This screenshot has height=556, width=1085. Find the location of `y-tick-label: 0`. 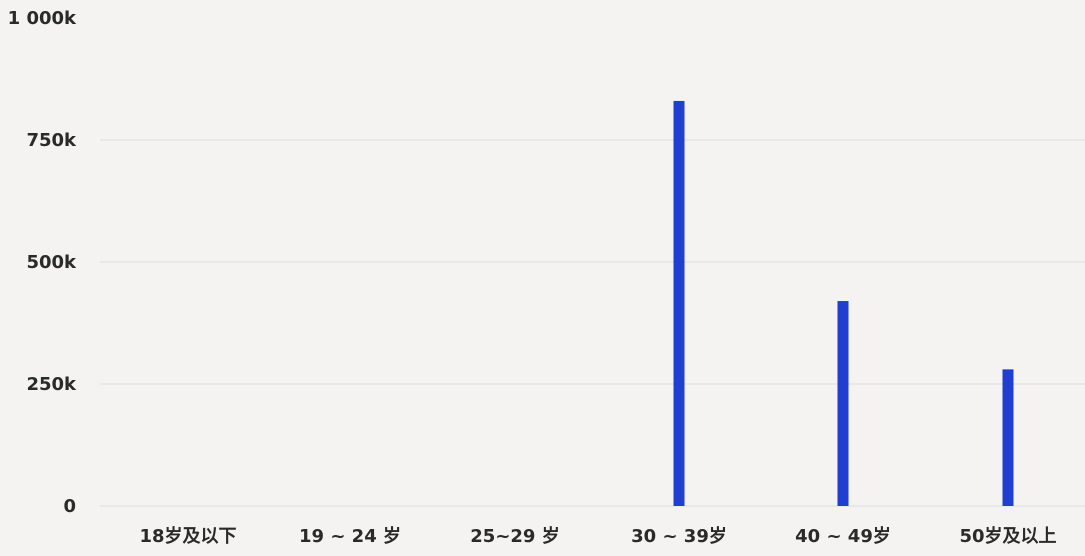

y-tick-label: 0 is located at coordinates (69, 506).